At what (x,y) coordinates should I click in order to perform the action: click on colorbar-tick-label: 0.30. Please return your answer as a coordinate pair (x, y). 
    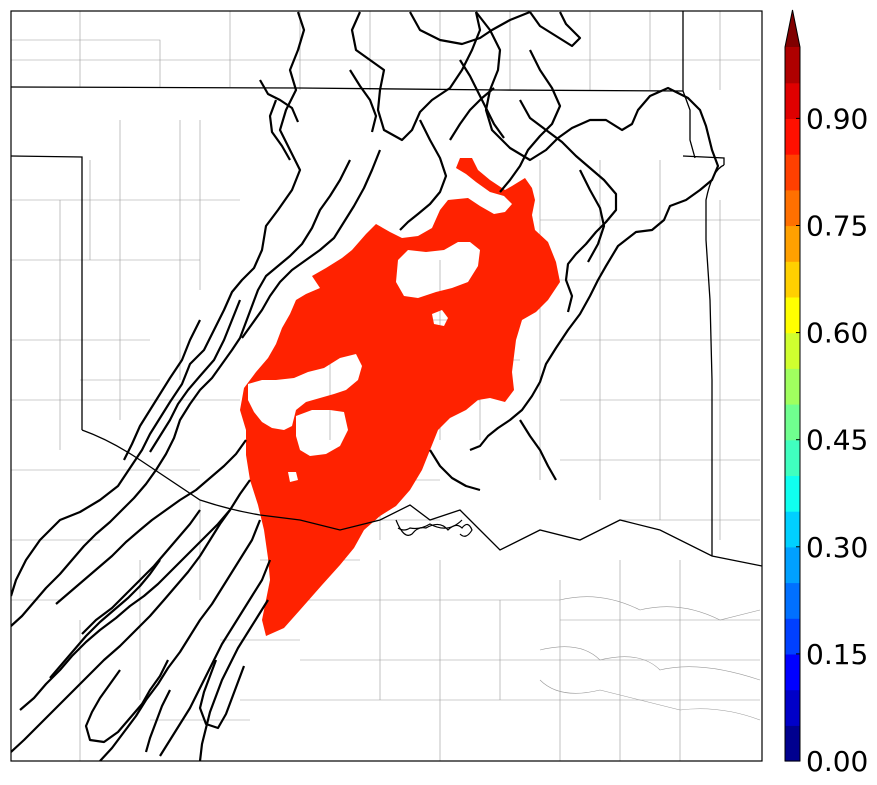
    Looking at the image, I should click on (837, 547).